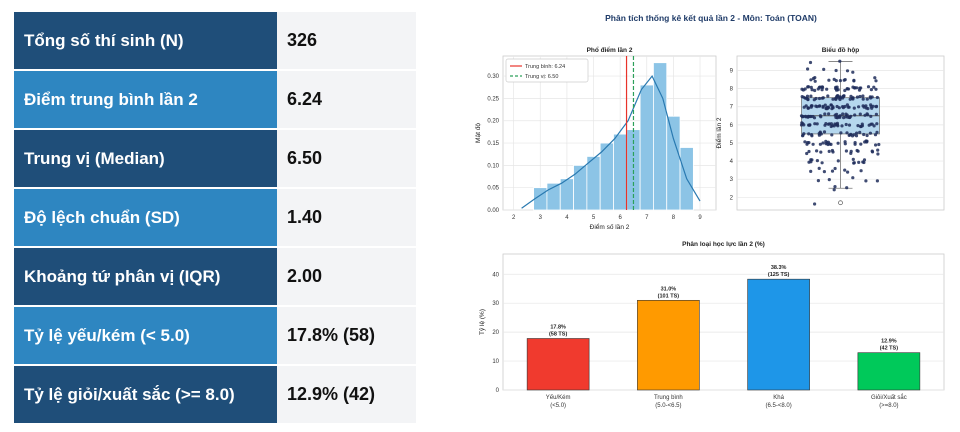 This screenshot has width=960, height=432. I want to click on histogram-ytick: 0.15, so click(493, 144).